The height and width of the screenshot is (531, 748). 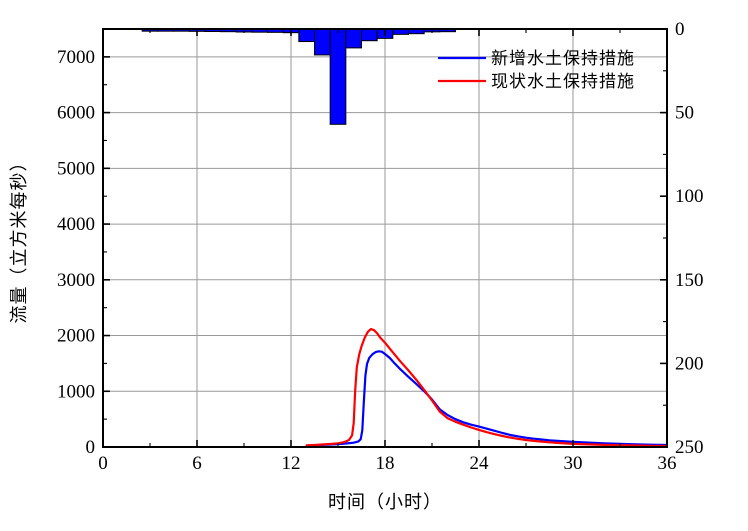 I want to click on x-tick-label: 0, so click(x=103, y=463).